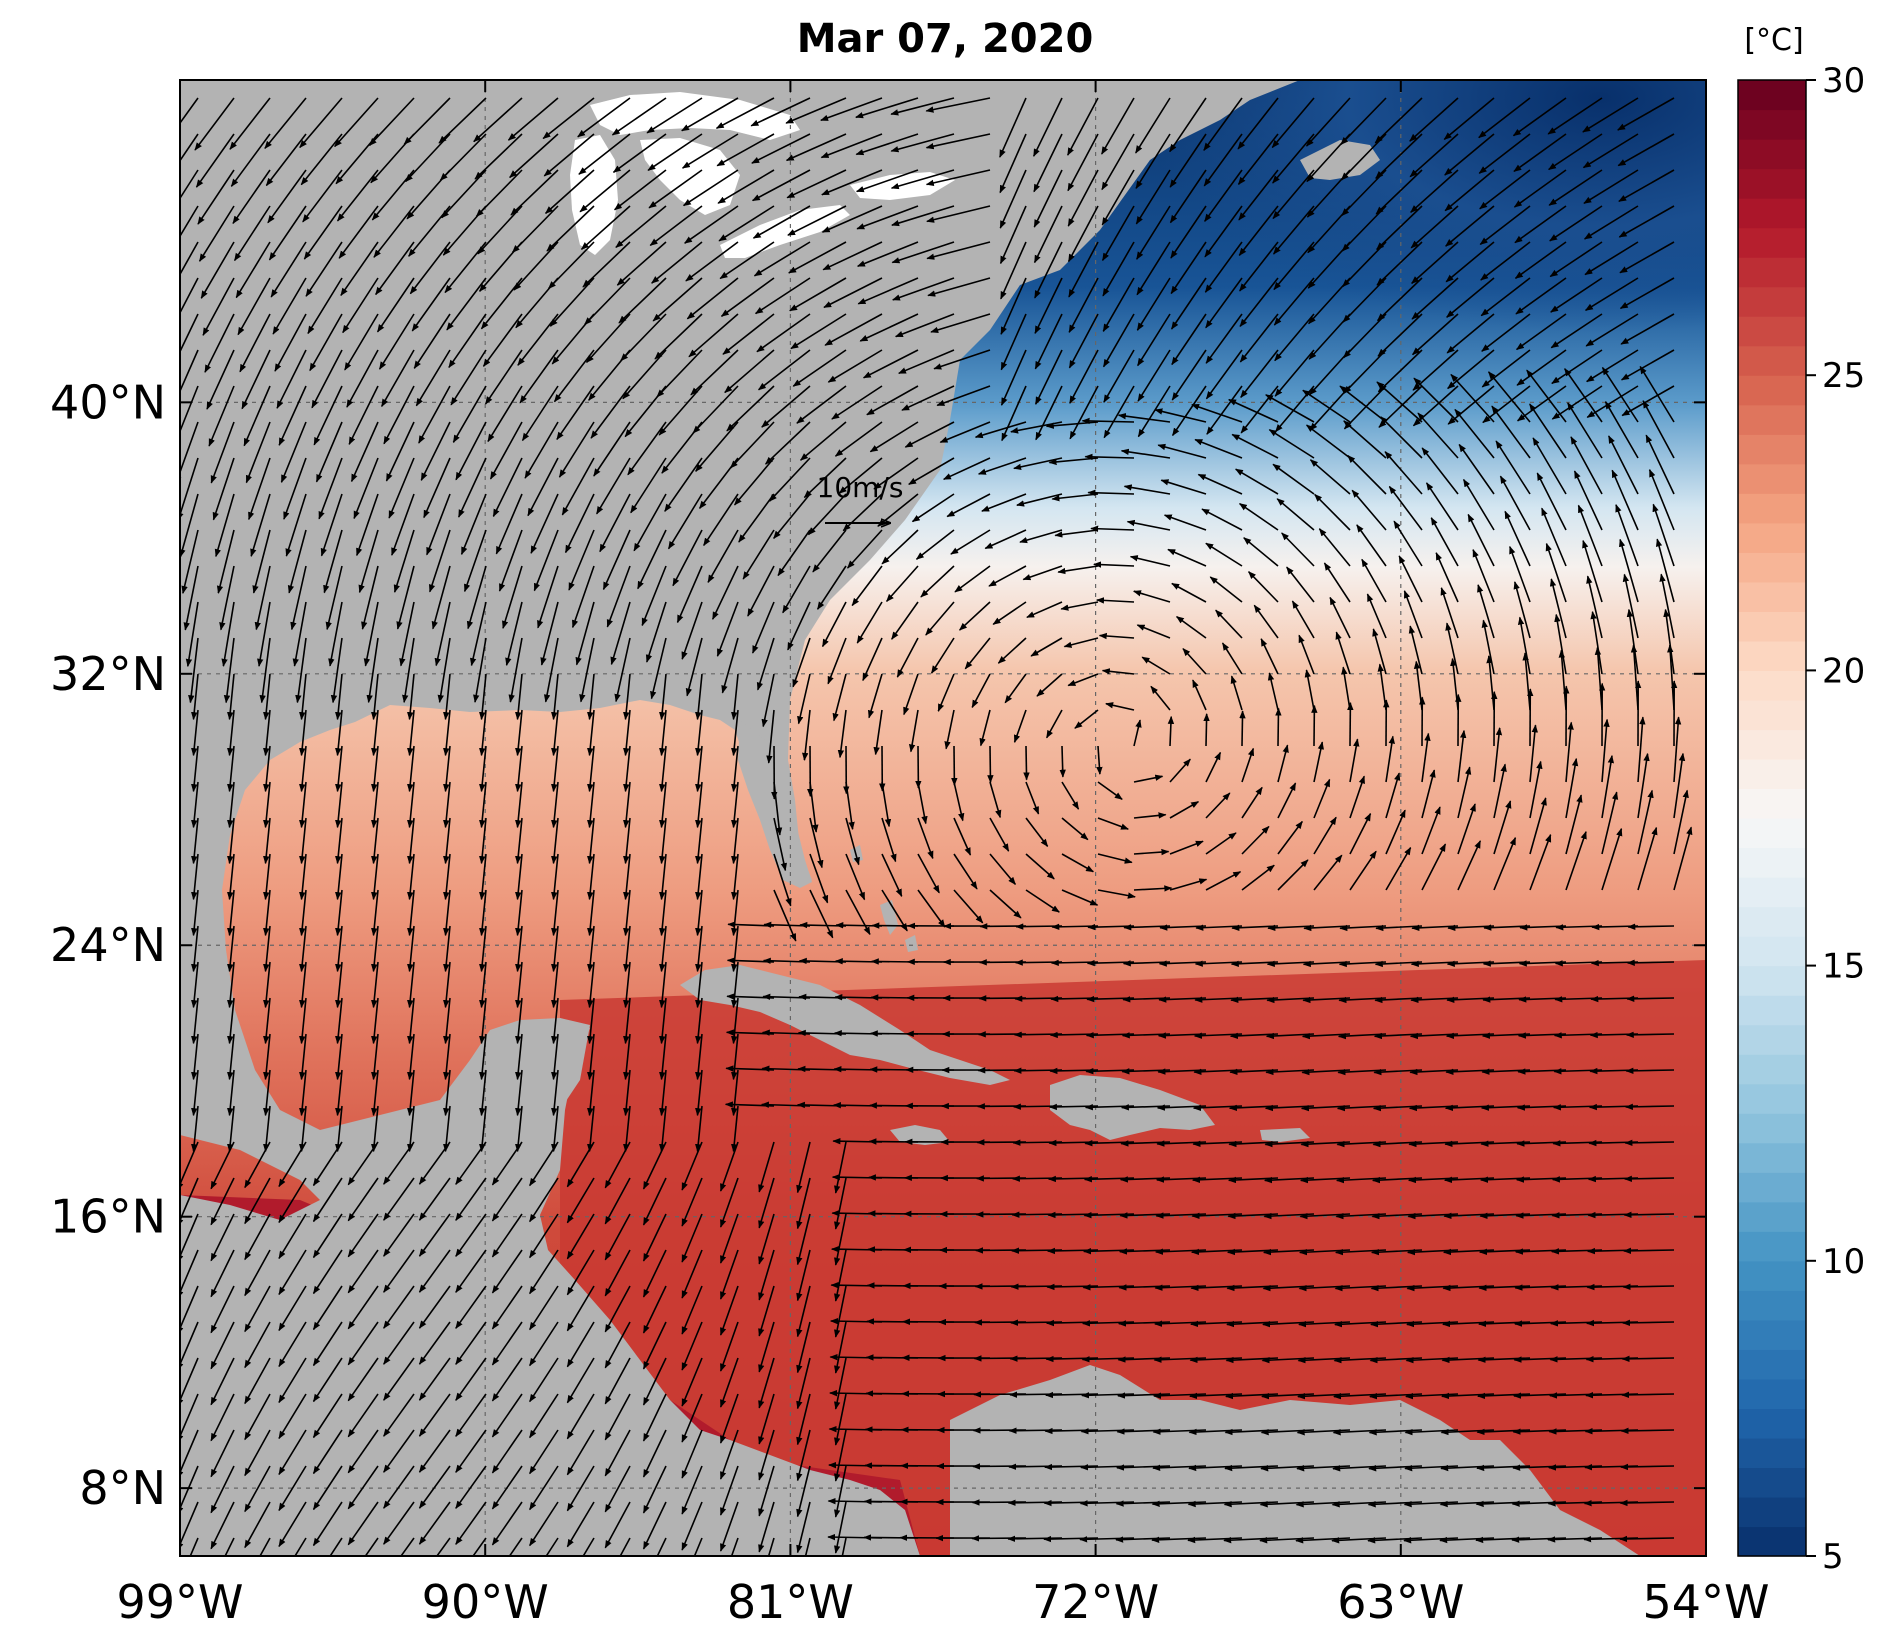 The image size is (1892, 1644). I want to click on lon-tick-label: 63°W, so click(1400, 1602).